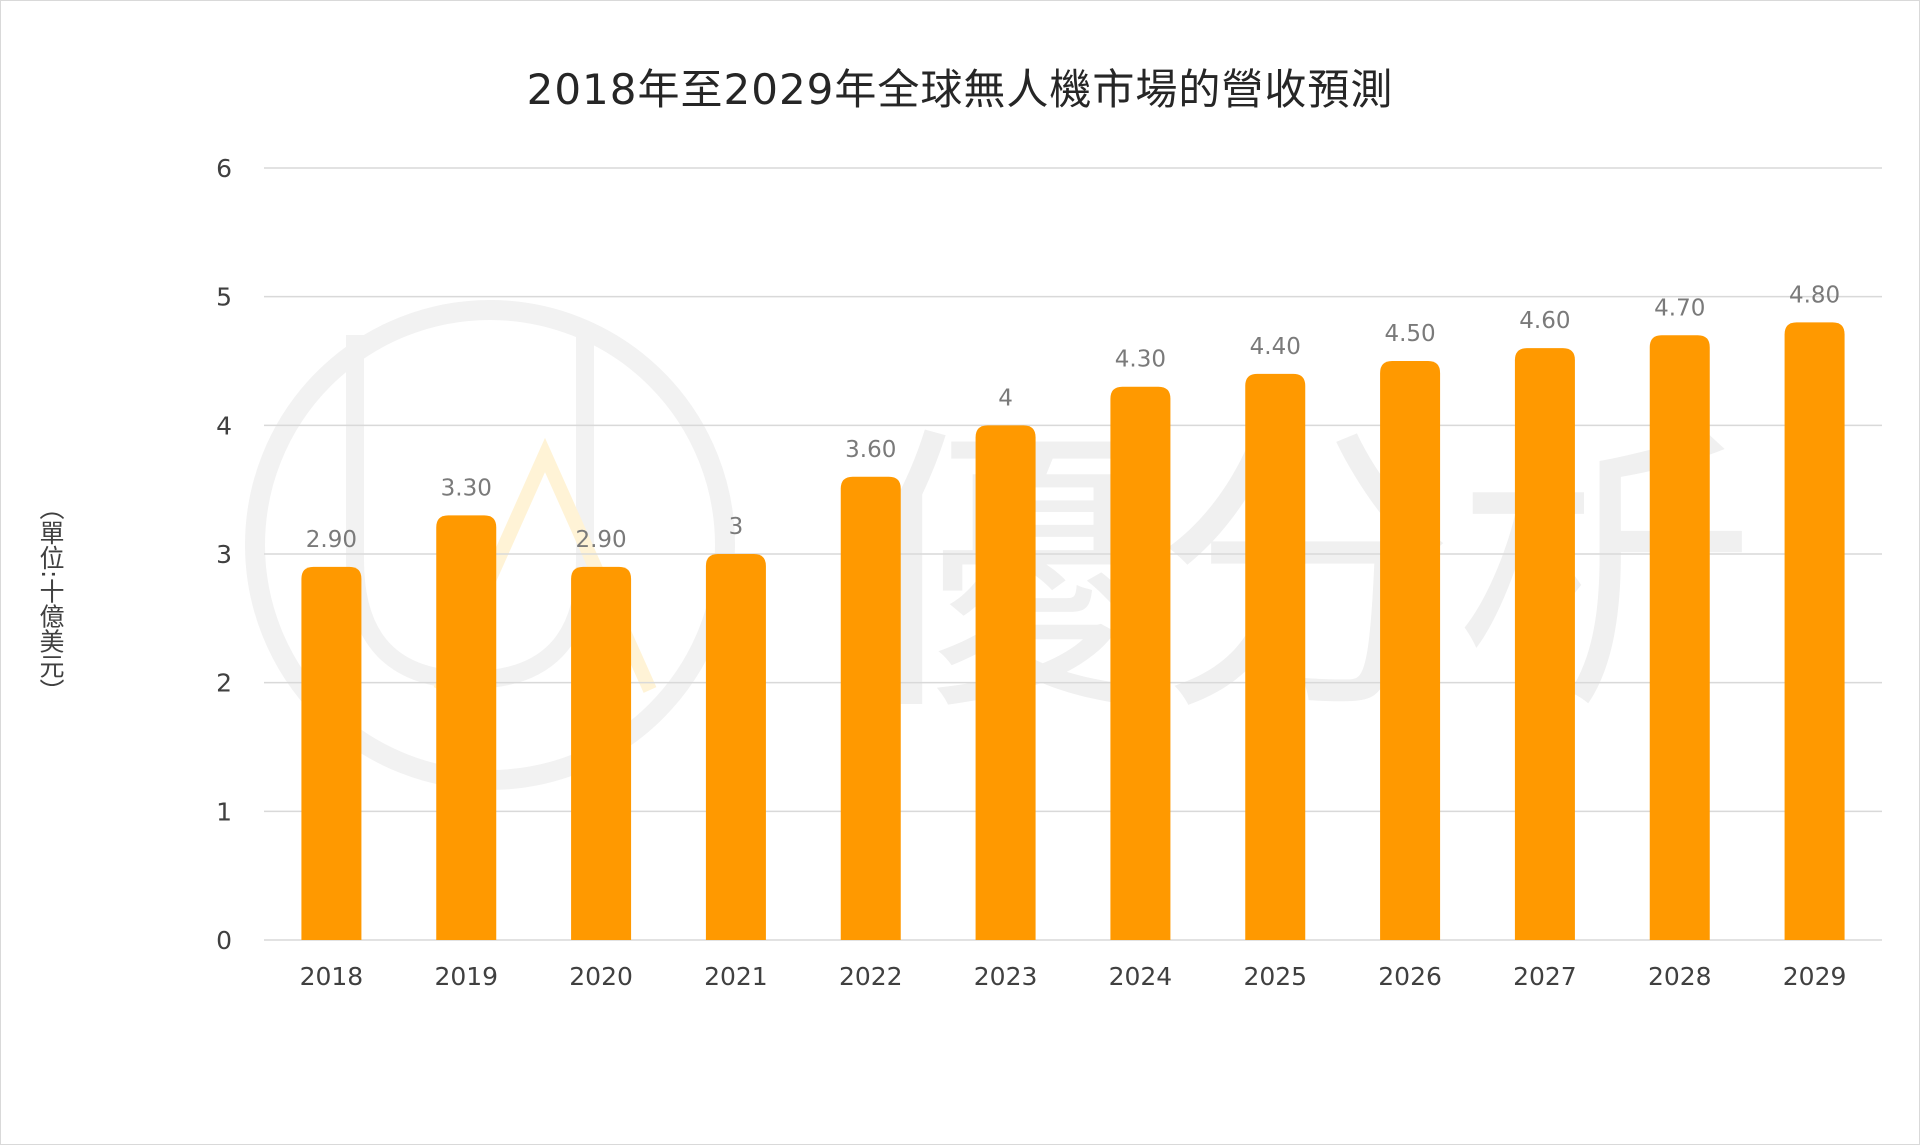 This screenshot has height=1145, width=1920. What do you see at coordinates (1679, 637) in the screenshot?
I see `bar-2028` at bounding box center [1679, 637].